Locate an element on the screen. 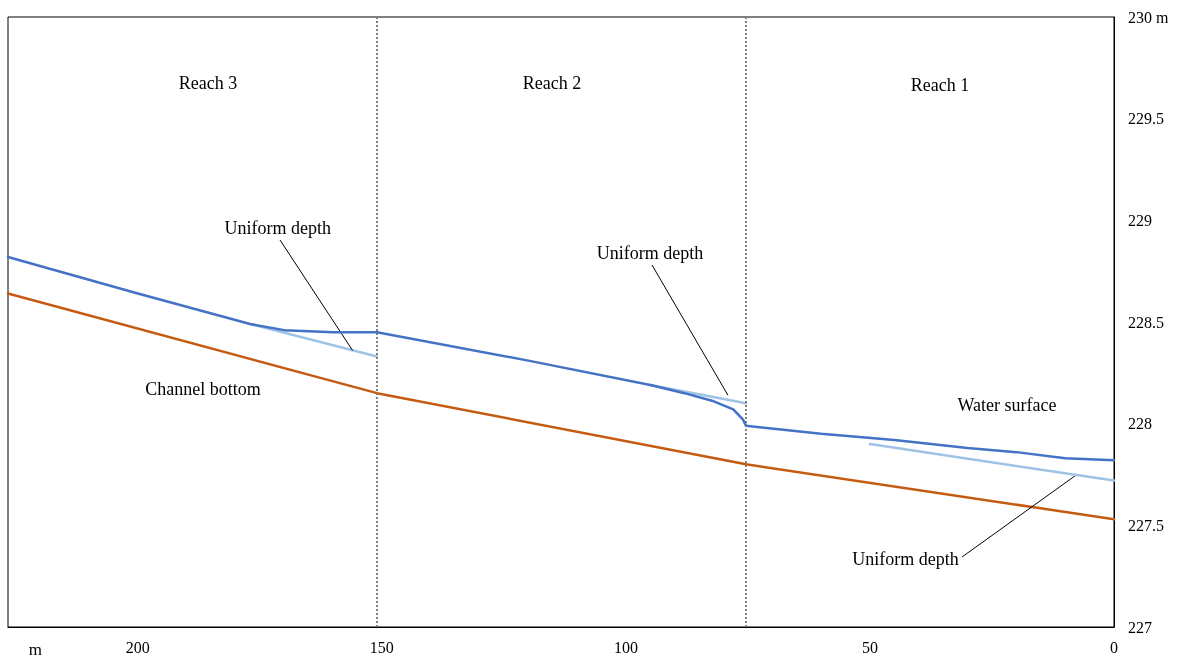 This screenshot has height=658, width=1194. x-tick-label: 150 is located at coordinates (381, 647).